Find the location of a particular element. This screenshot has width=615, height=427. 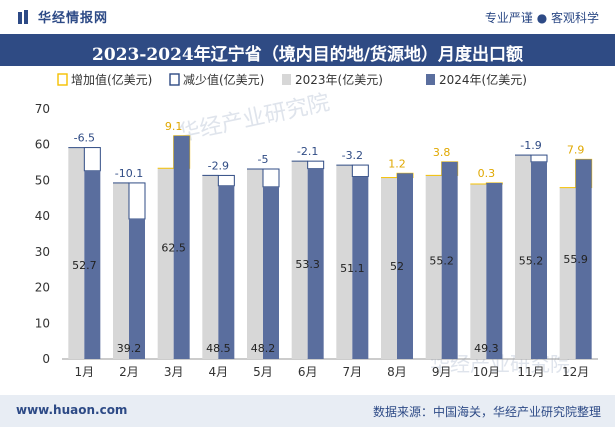

data-label-2024: 52 is located at coordinates (397, 266).